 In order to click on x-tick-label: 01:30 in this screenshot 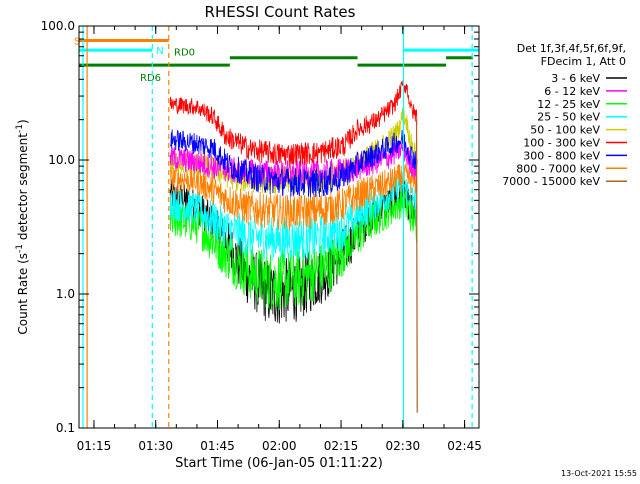, I will do `click(155, 446)`.